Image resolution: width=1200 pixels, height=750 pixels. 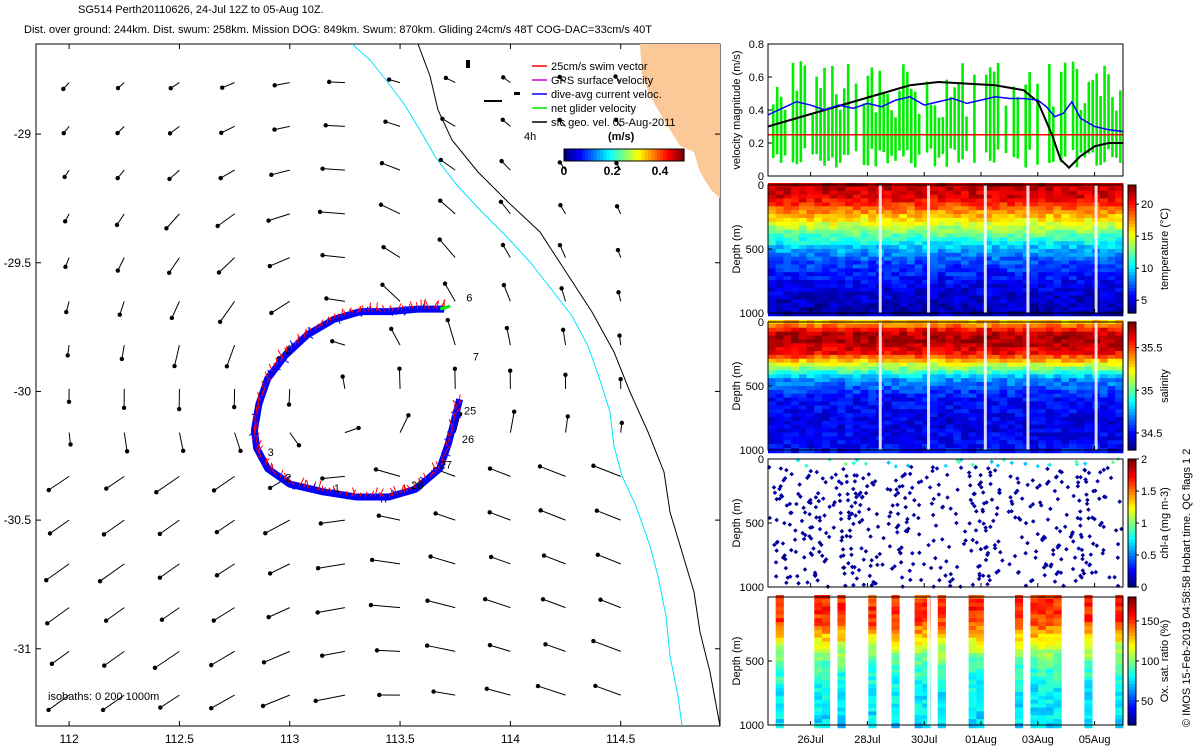 What do you see at coordinates (264, 384) in the screenshot?
I see `dac-vector` at bounding box center [264, 384].